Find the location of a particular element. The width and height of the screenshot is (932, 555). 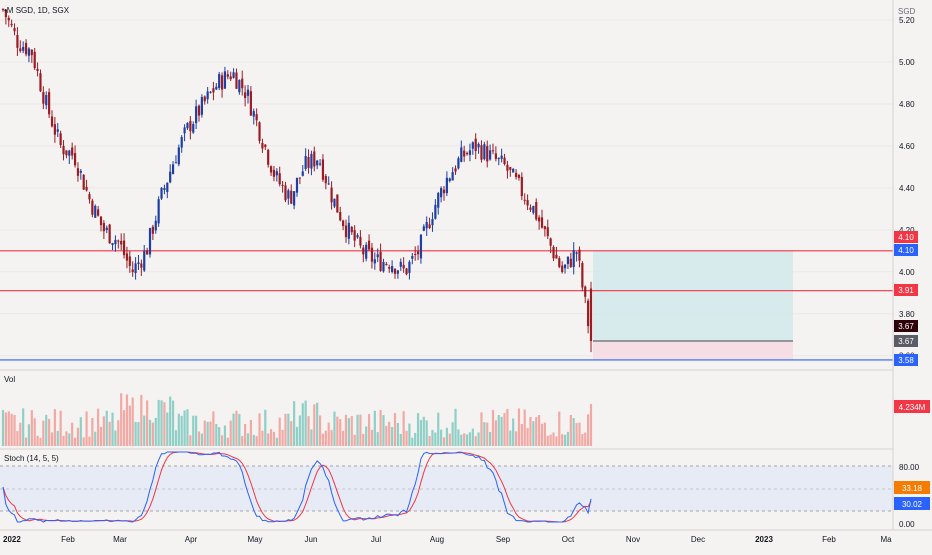

time-tick-label: Apr is located at coordinates (191, 539).